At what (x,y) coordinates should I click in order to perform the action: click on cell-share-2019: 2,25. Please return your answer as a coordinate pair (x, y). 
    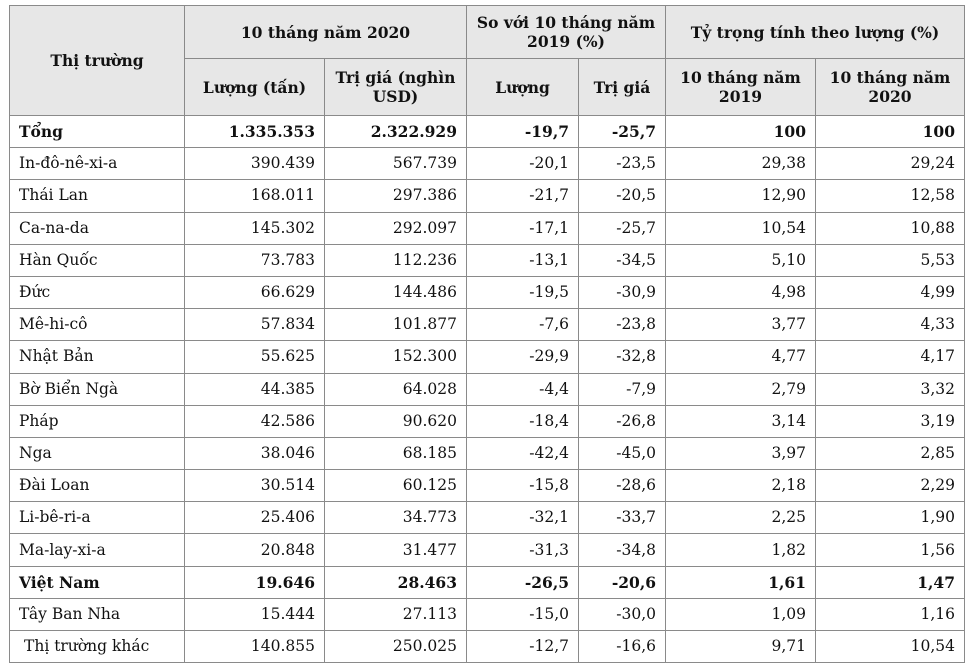
    Looking at the image, I should click on (740, 518).